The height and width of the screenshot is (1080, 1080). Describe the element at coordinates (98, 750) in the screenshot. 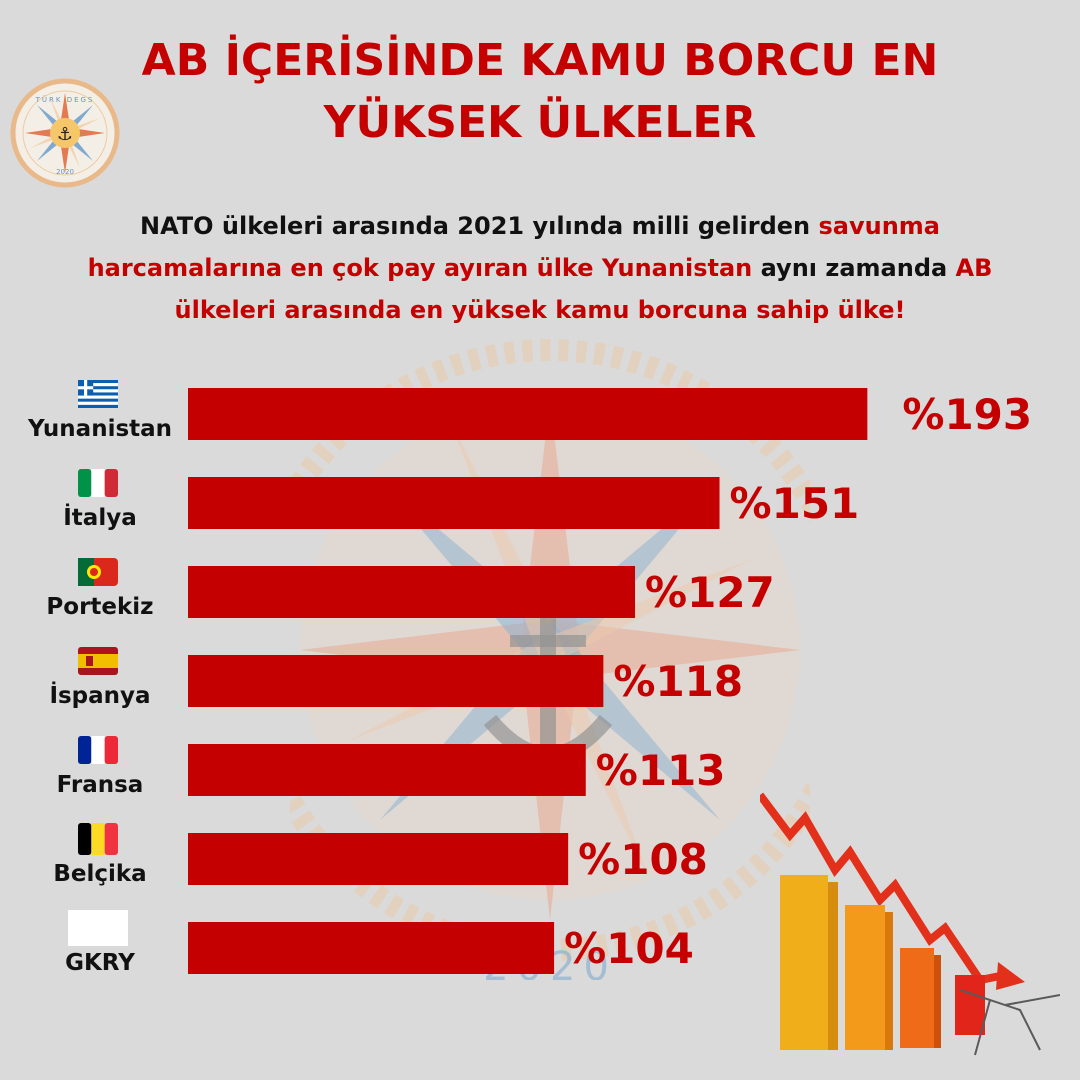

I see `france-flag-icon` at that location.